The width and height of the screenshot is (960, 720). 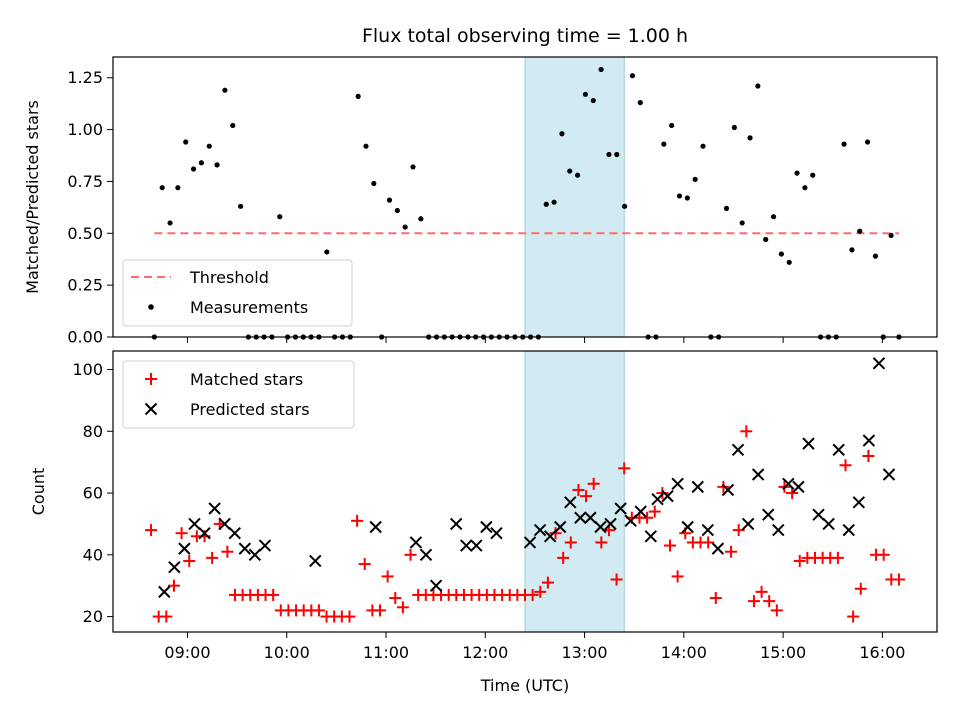 What do you see at coordinates (93, 431) in the screenshot?
I see `bottom-y-tick-label: 80` at bounding box center [93, 431].